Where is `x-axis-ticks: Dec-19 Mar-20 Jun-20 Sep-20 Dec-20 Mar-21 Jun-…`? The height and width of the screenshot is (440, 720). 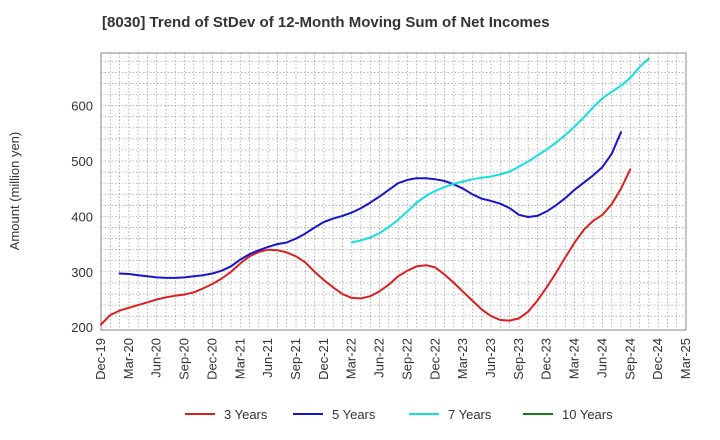 x-axis-ticks: Dec-19 Mar-20 Jun-20 Sep-20 Dec-20 Mar-21 Jun-… is located at coordinates (393, 359).